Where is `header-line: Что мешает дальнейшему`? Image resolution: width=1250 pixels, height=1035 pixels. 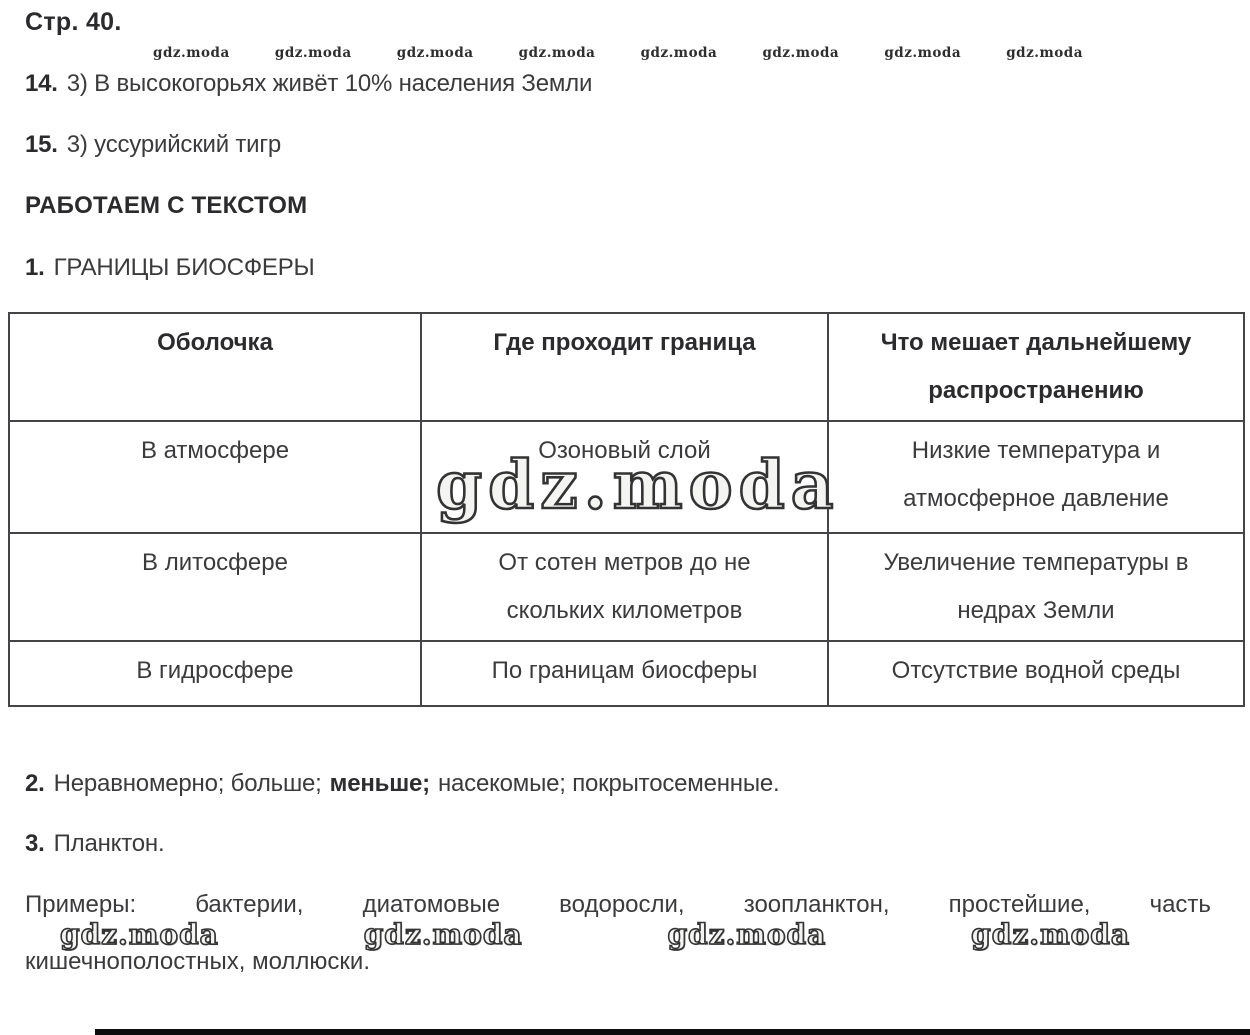 header-line: Что мешает дальнейшему is located at coordinates (1036, 342).